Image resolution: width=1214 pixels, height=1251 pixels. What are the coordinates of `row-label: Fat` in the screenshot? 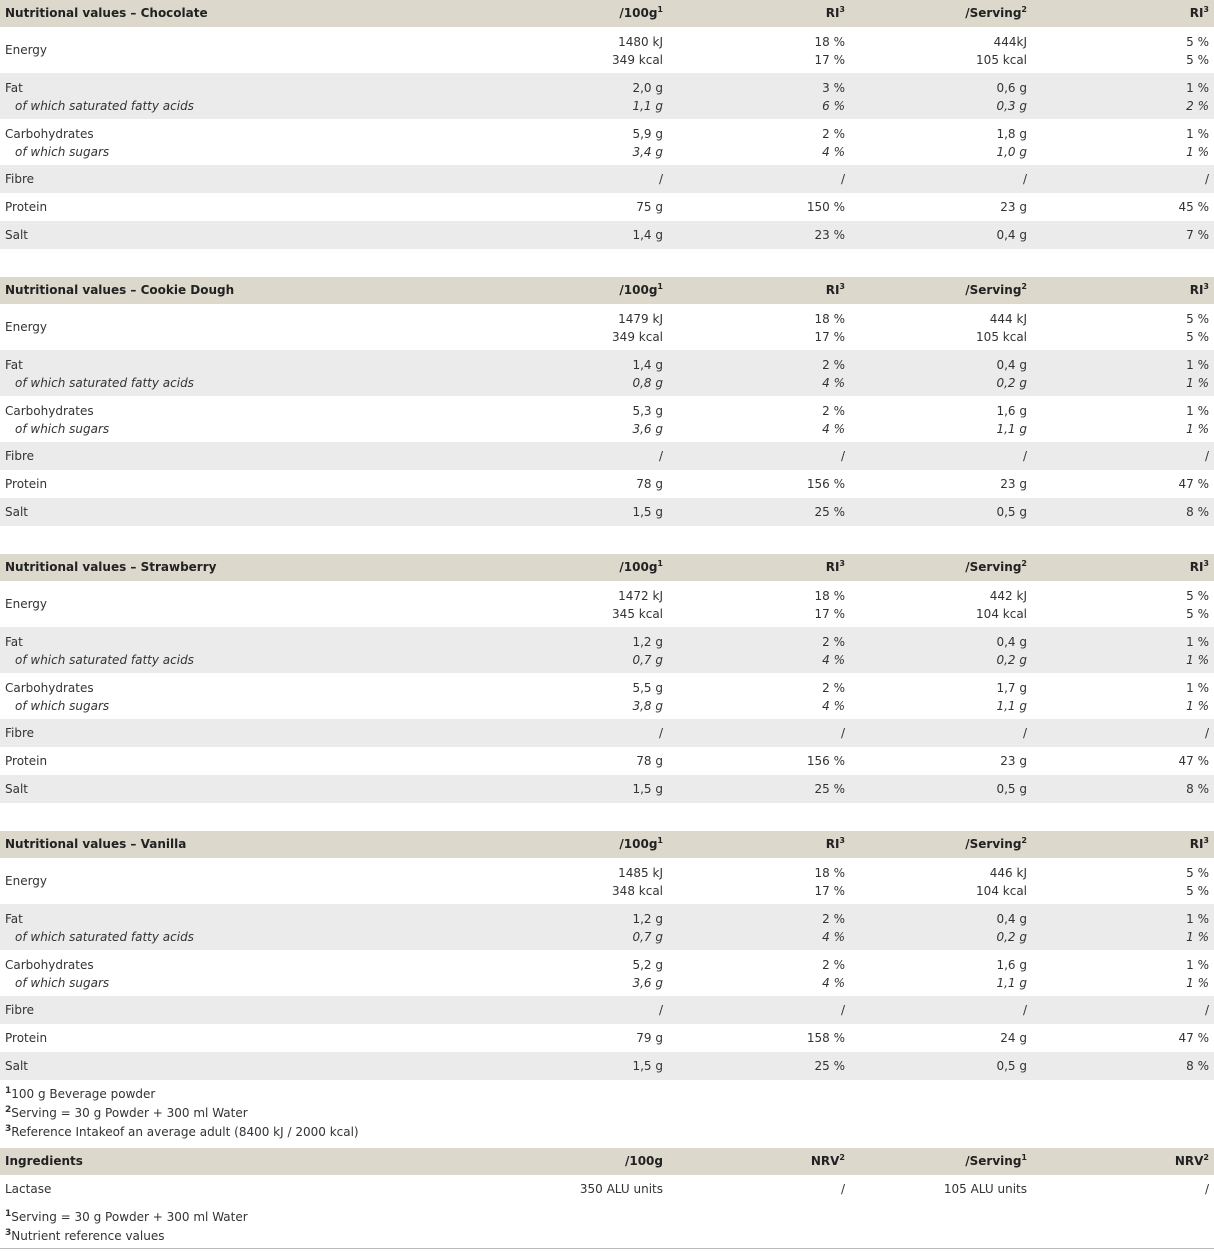 It's located at (14, 642).